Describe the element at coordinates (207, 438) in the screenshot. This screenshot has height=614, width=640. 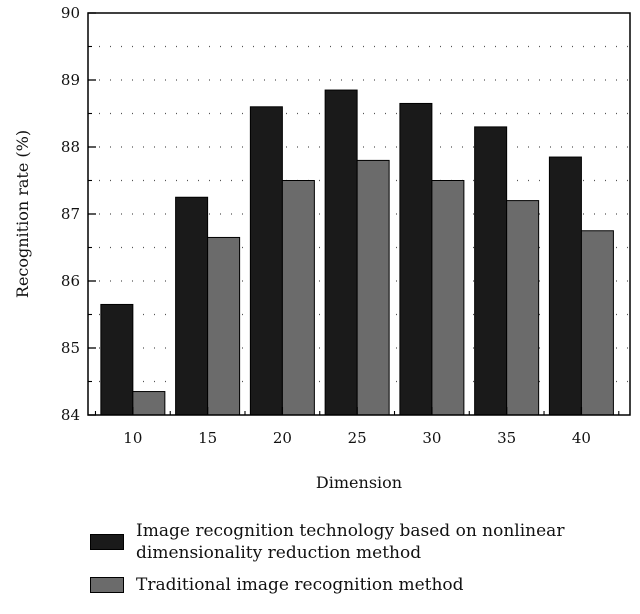
I see `x-tick-label: 15` at that location.